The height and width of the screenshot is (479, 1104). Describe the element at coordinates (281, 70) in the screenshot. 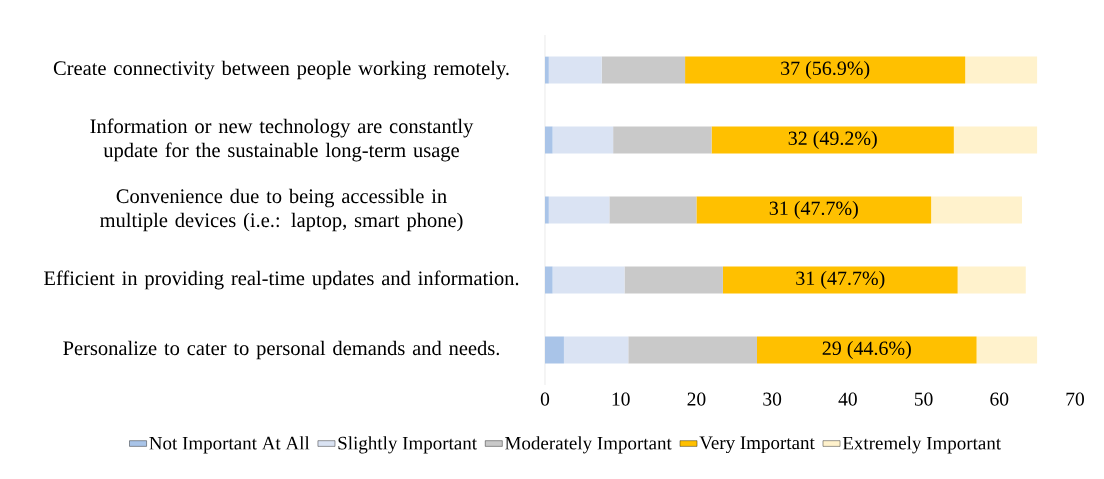

I see `y-tick-label: Create connectivity between people working remotely.` at that location.